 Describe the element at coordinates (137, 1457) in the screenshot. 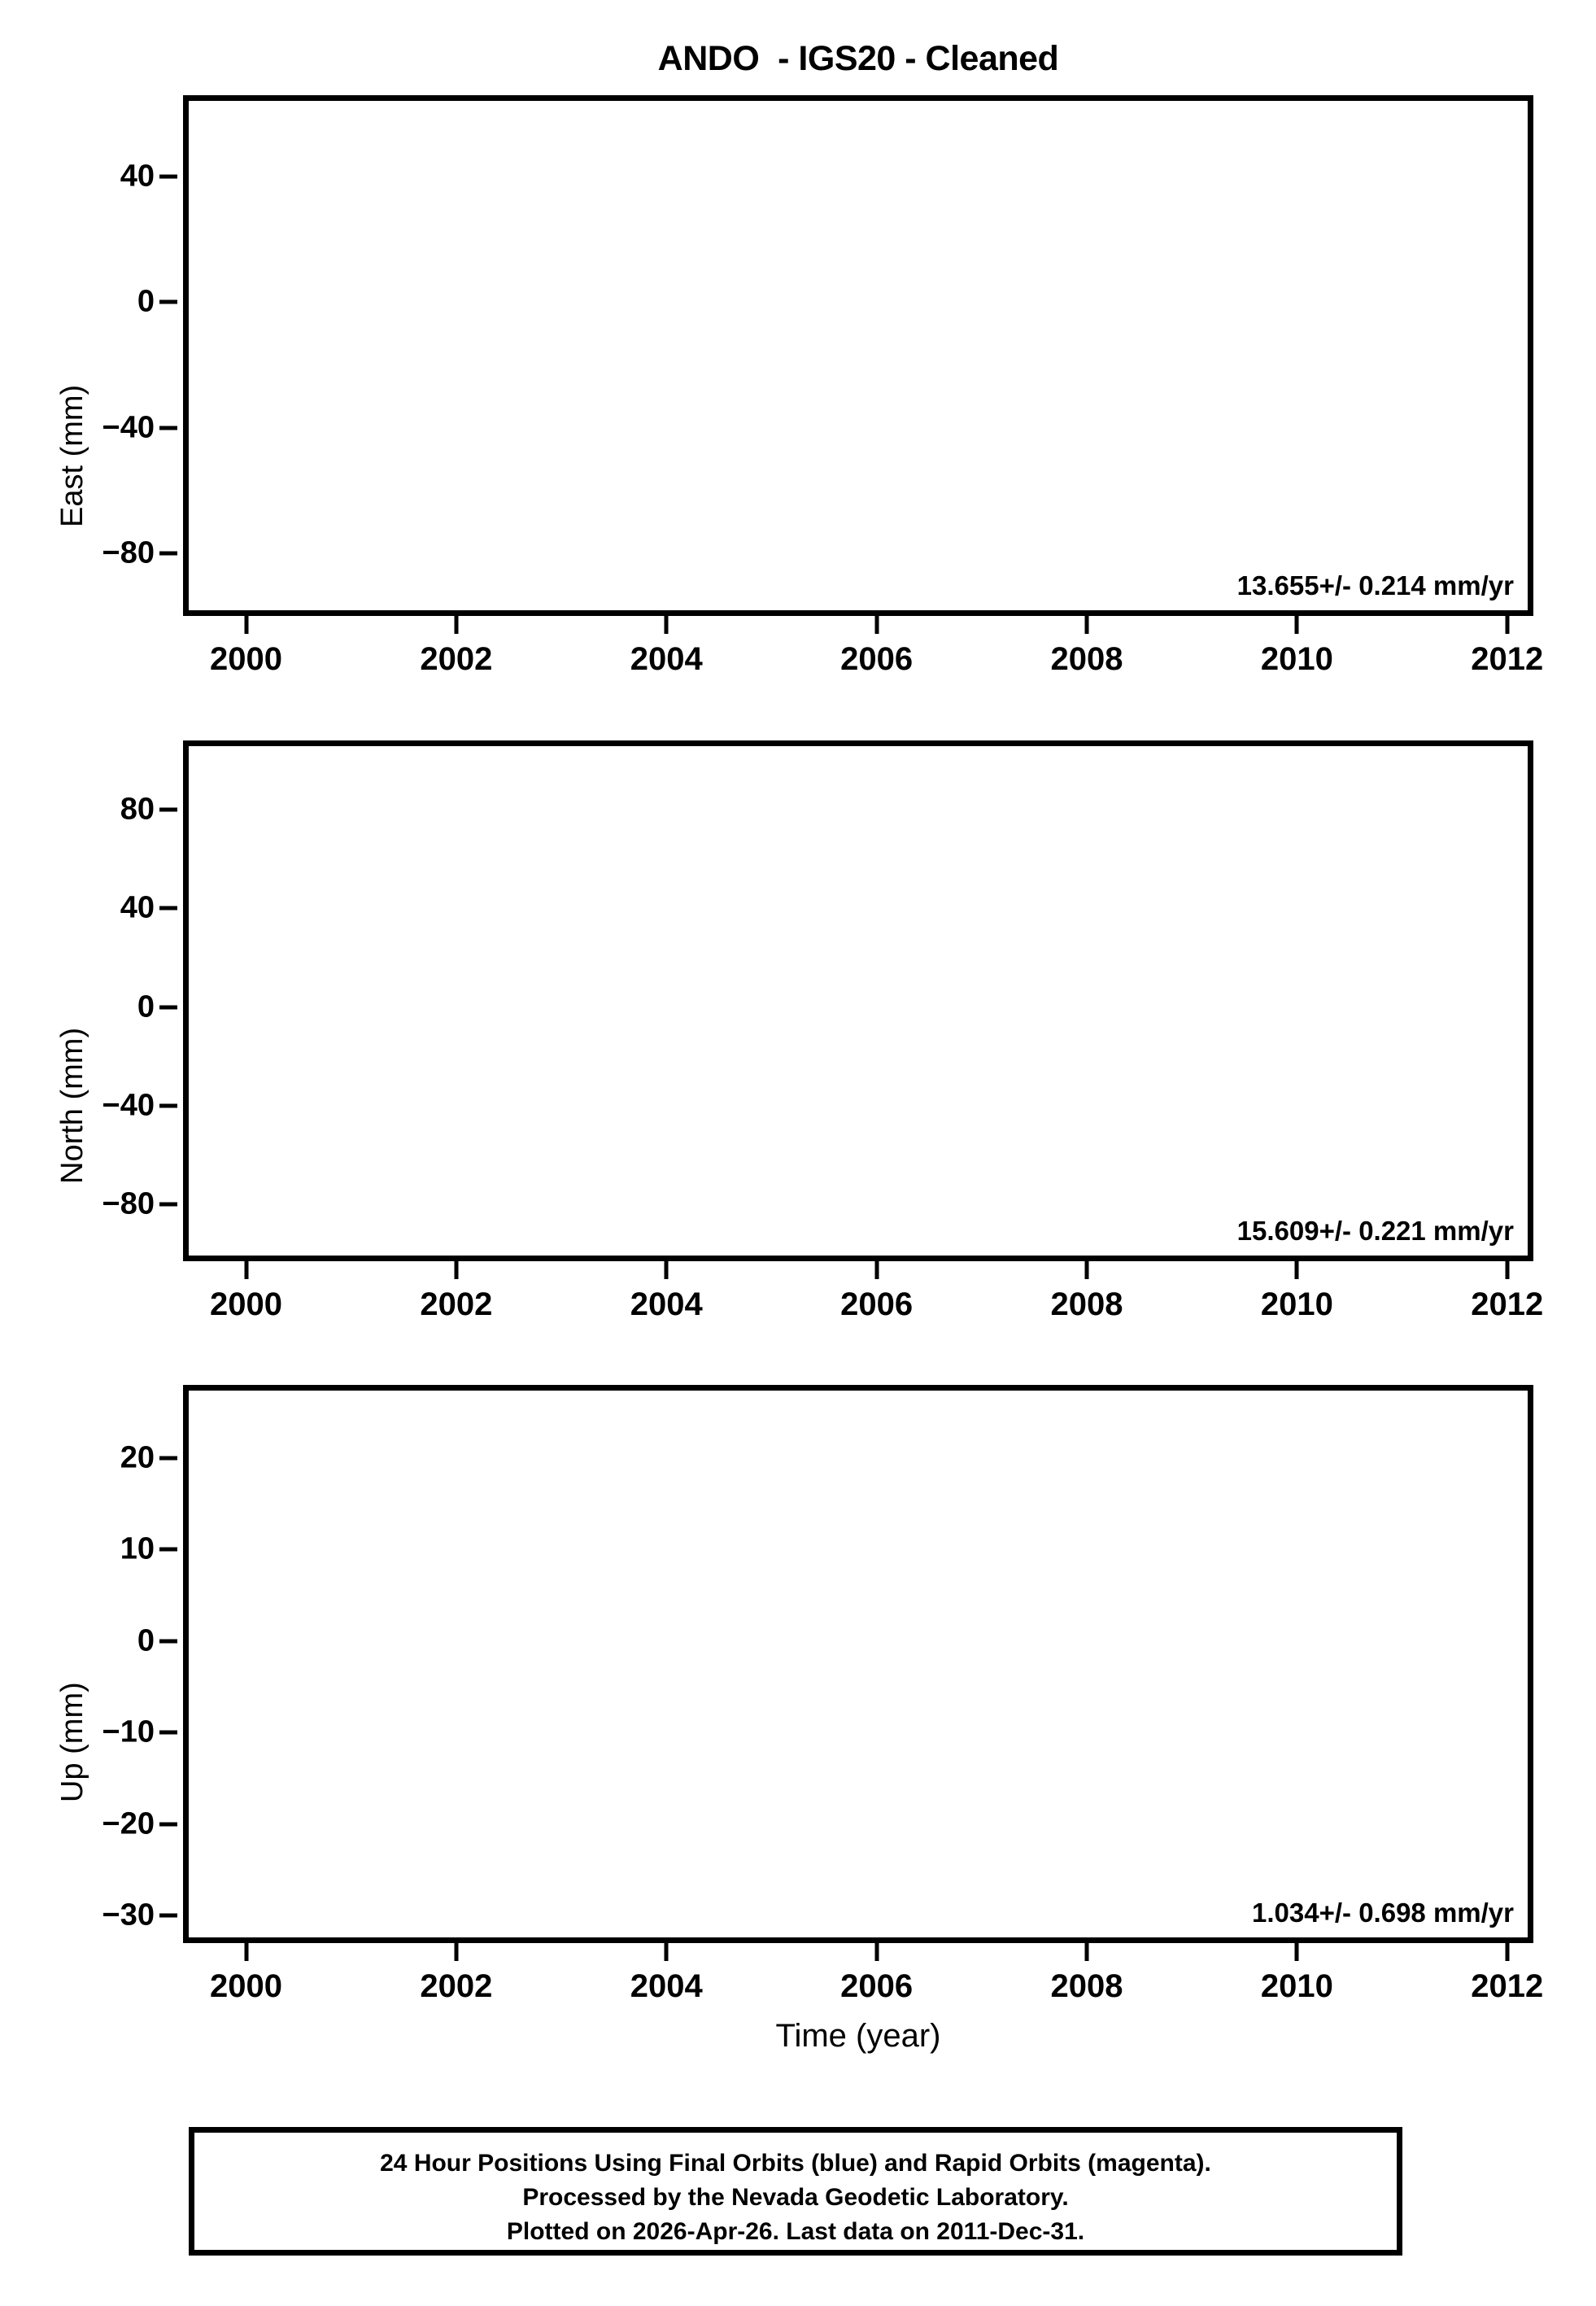

I see `ytick-label: 20` at that location.